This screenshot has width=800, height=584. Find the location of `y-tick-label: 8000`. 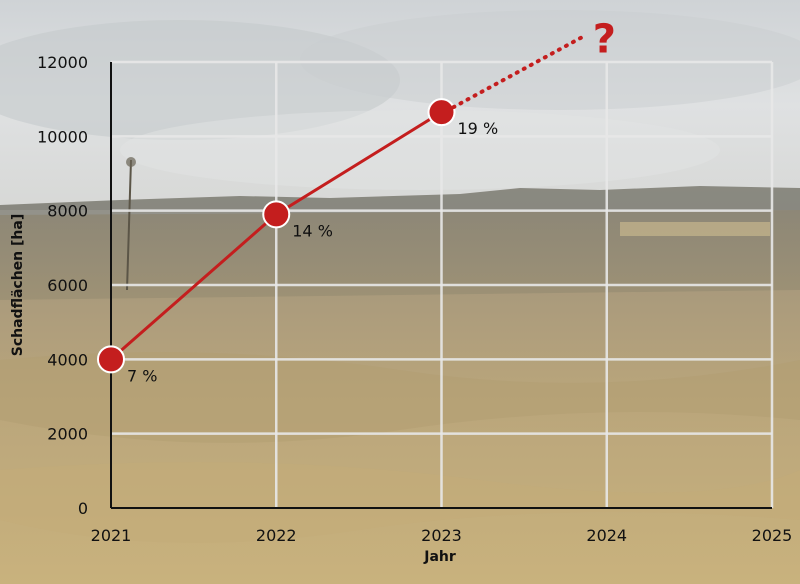

y-tick-label: 8000 is located at coordinates (67, 211).